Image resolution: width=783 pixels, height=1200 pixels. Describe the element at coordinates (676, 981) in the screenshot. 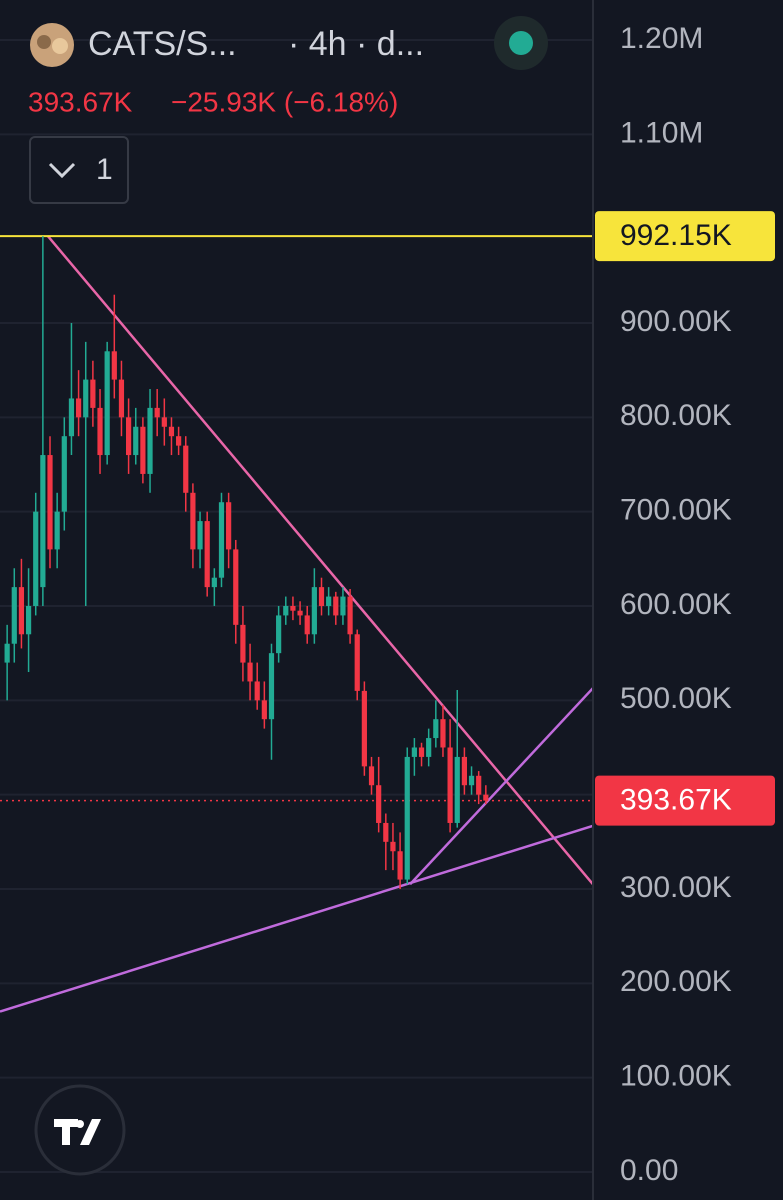

I see `y-tick-label: 200.00K` at that location.